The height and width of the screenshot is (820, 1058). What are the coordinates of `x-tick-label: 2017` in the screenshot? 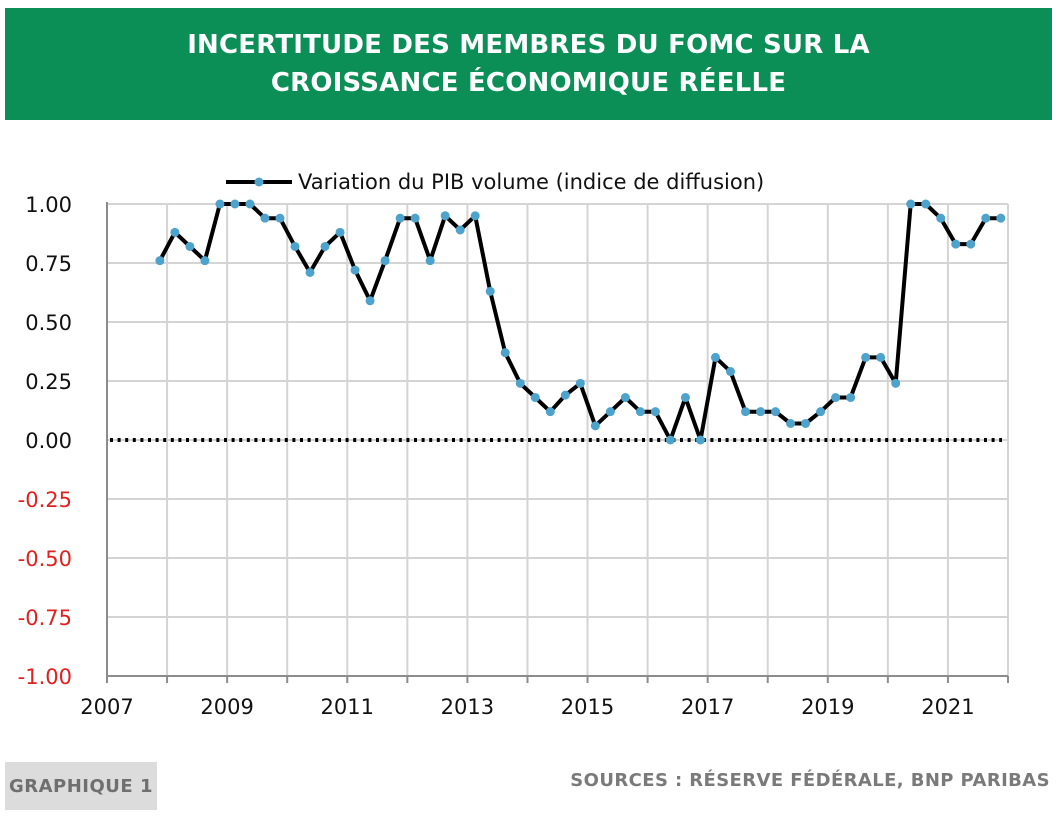 It's located at (707, 707).